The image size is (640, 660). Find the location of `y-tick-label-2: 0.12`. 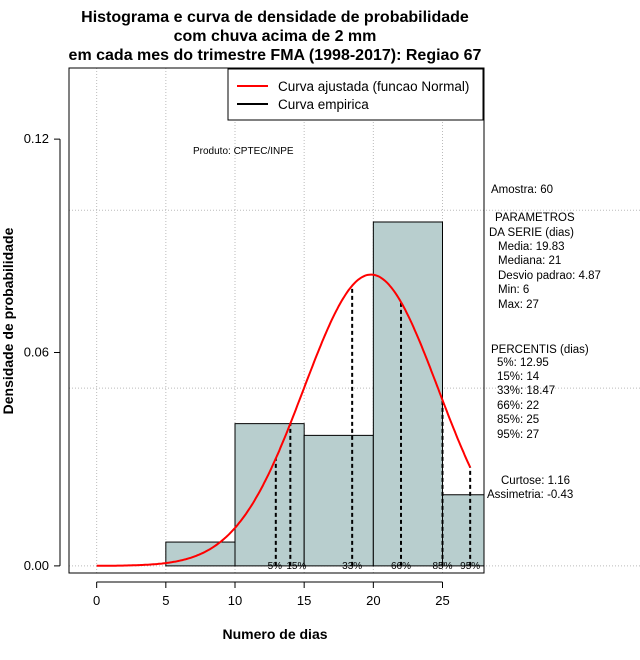

y-tick-label-2: 0.12 is located at coordinates (36, 138).